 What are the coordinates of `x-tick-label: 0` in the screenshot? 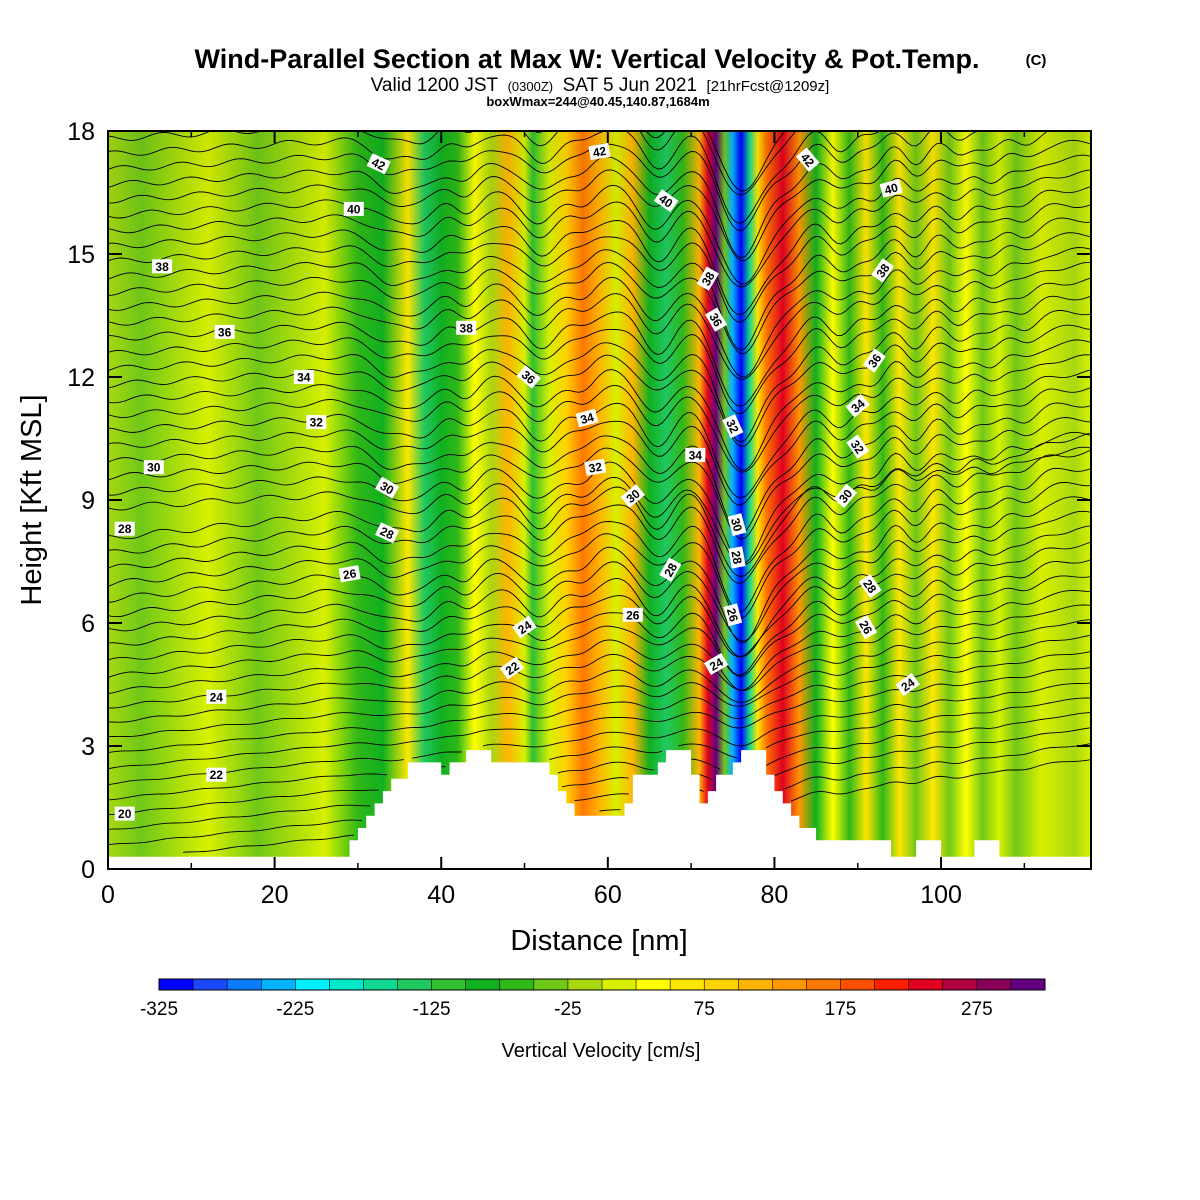 It's located at (108, 895).